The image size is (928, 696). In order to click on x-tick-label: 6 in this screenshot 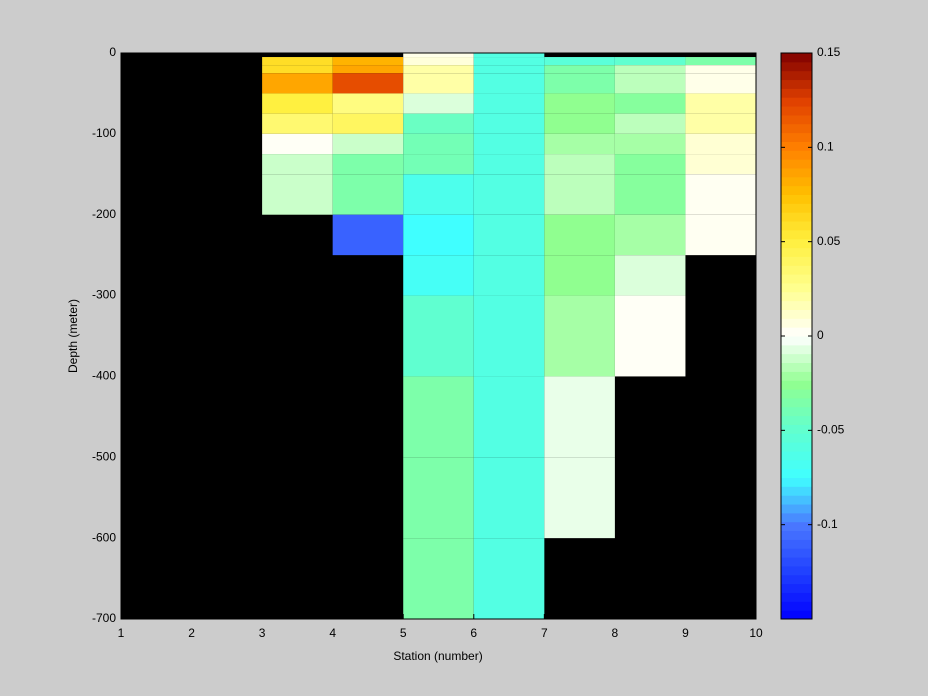, I will do `click(473, 633)`.